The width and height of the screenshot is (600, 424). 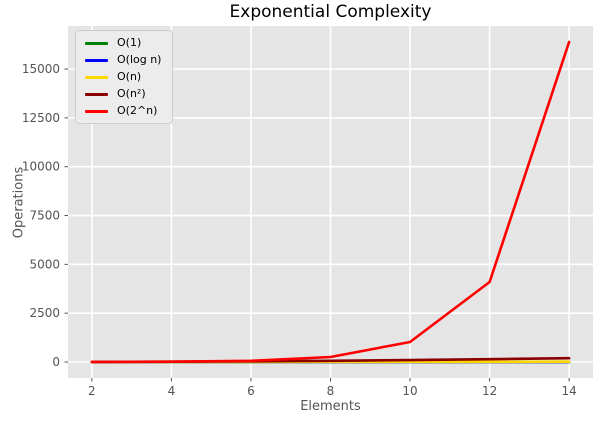 I want to click on legend-label: O(1), so click(x=129, y=42).